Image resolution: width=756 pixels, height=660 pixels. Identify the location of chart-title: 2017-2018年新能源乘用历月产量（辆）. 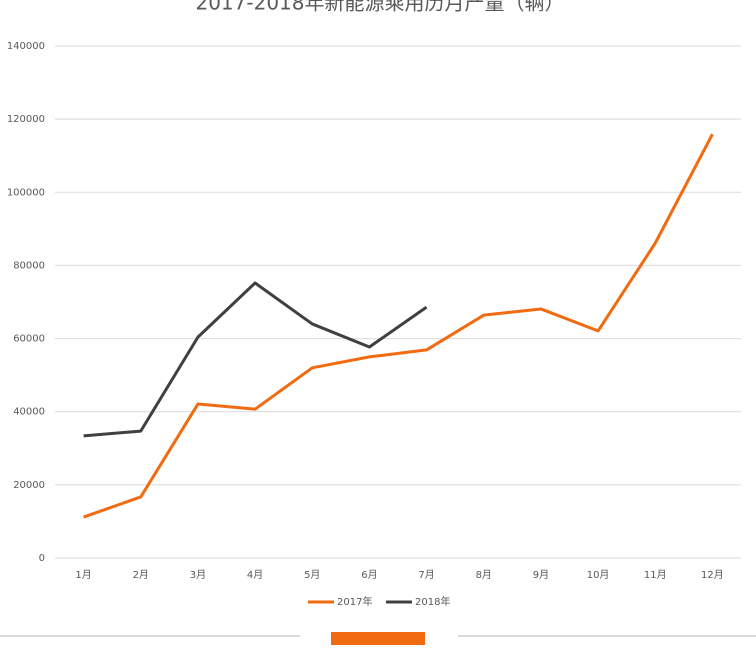
(379, 7).